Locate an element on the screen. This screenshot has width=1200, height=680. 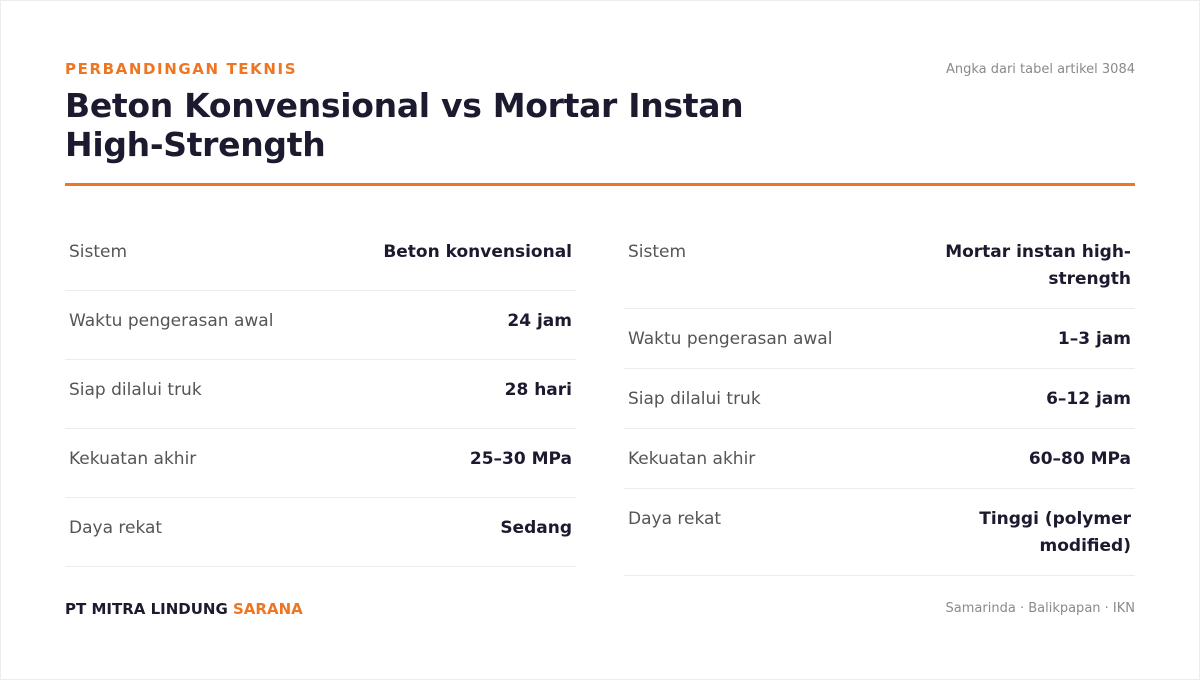
table-row: Daya rekat Sedang is located at coordinates (320, 532).